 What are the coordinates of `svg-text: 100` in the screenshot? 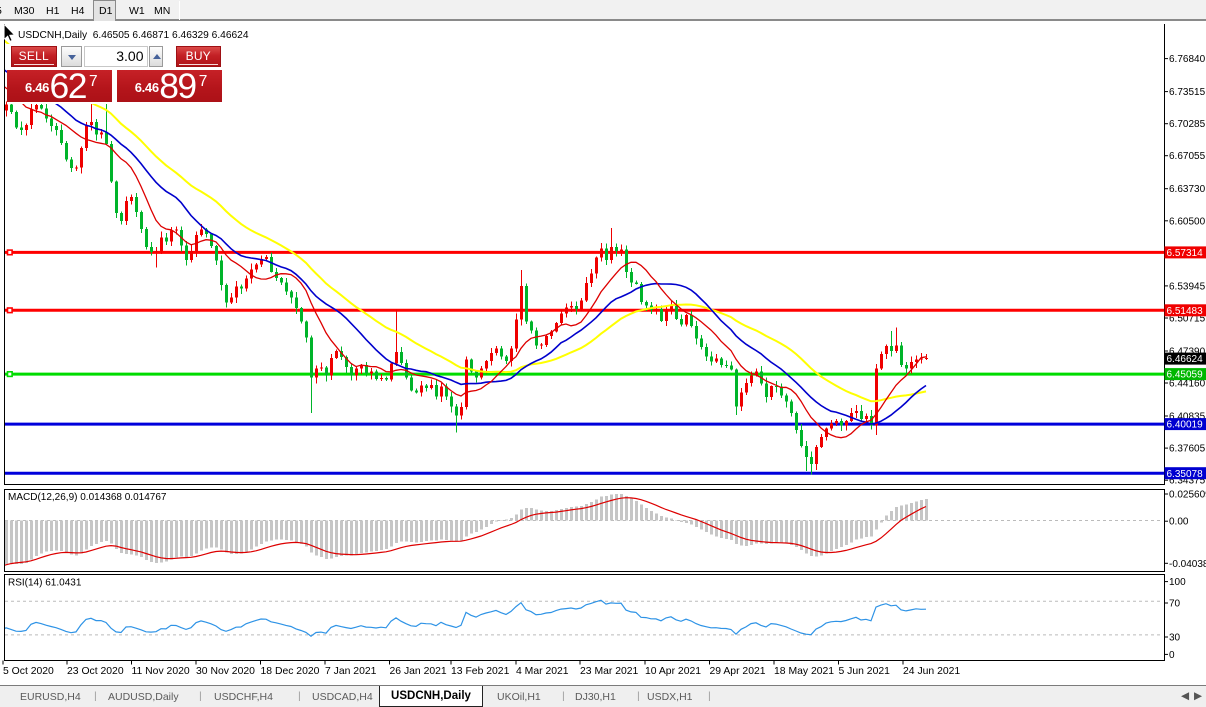 It's located at (1177, 582).